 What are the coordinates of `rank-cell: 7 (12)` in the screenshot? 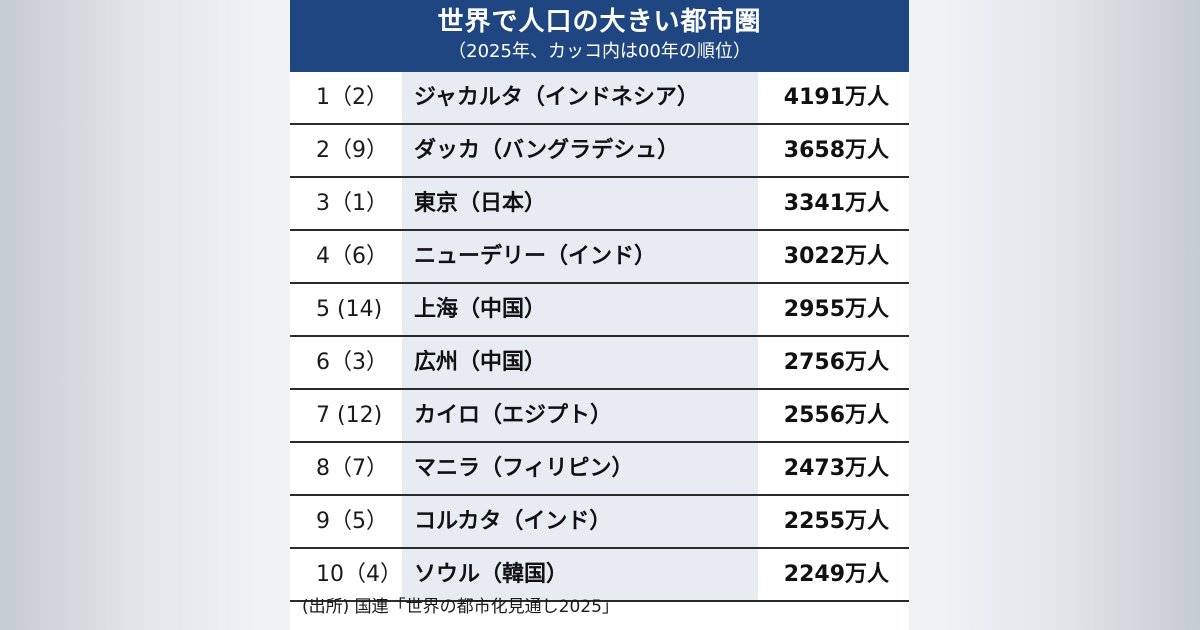 It's located at (349, 415).